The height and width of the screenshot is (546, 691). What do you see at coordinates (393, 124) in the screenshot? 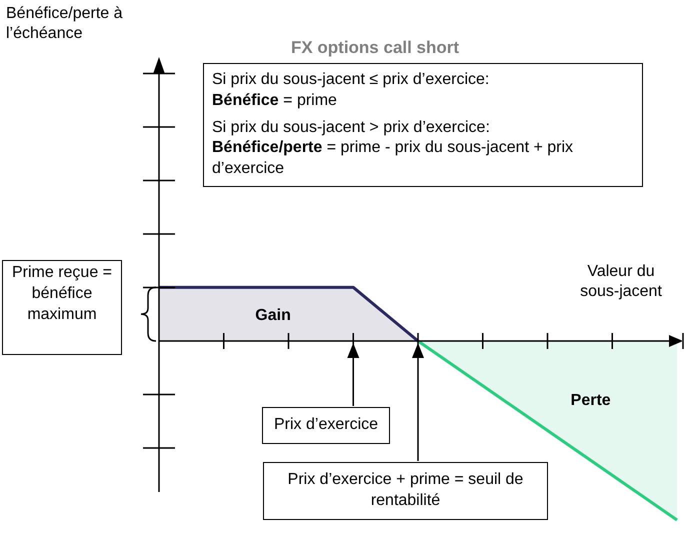
I see `text: Si prix du sous-jacent ≤ prix d’exercice: Bénéfice = prime Si prix du sous-jacent > prix d’exercice: Bénéfice/perte = prime - prix du sous-jacent + prix d’exercice` at bounding box center [393, 124].